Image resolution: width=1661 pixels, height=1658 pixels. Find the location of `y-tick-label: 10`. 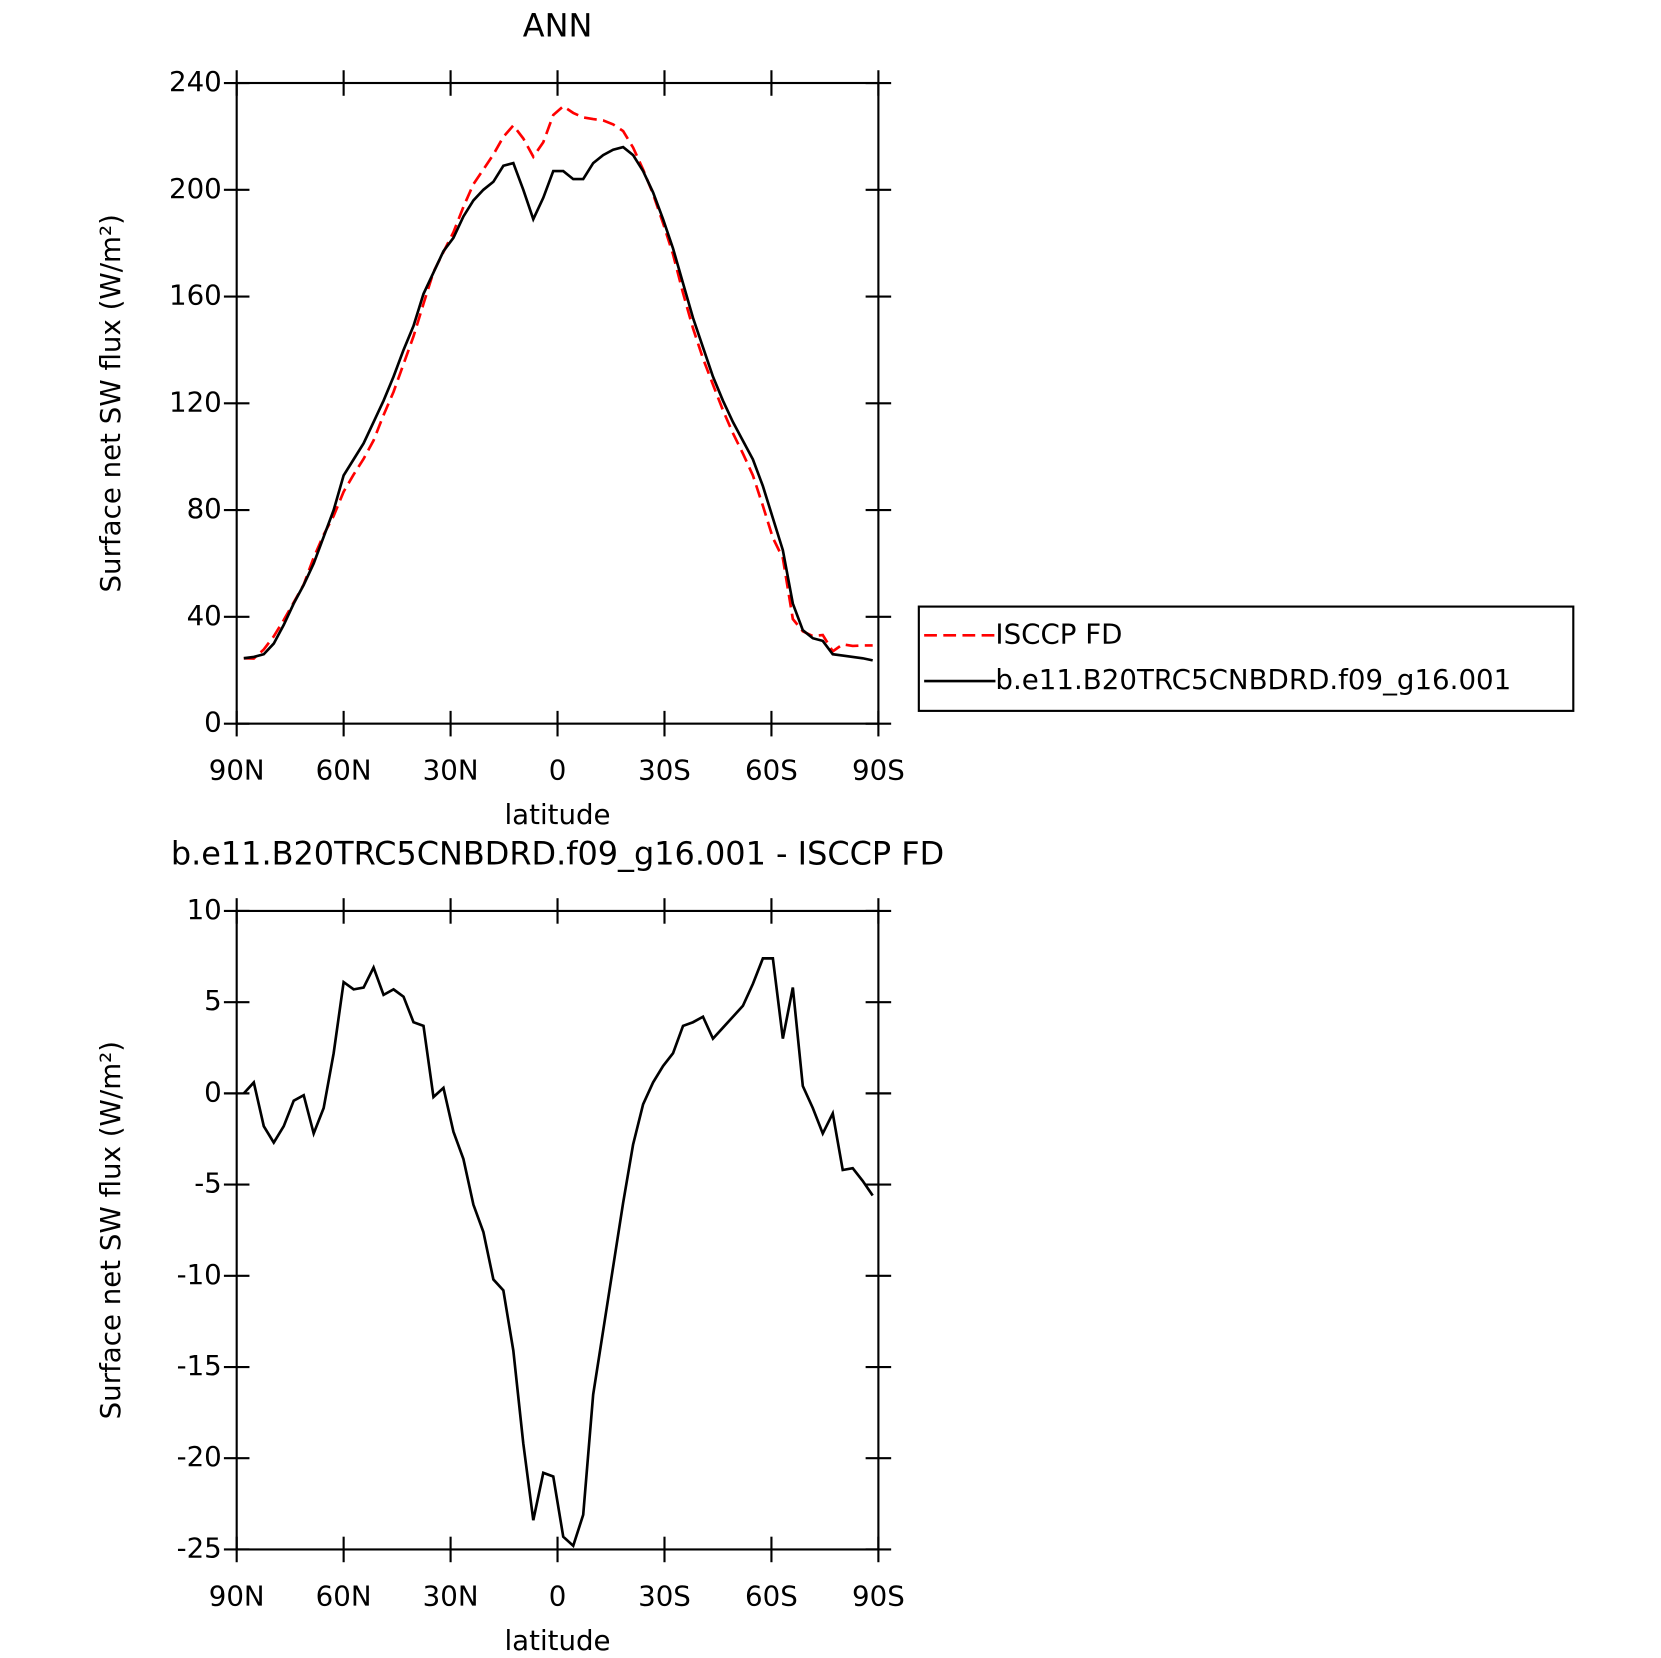

y-tick-label: 10 is located at coordinates (204, 909).